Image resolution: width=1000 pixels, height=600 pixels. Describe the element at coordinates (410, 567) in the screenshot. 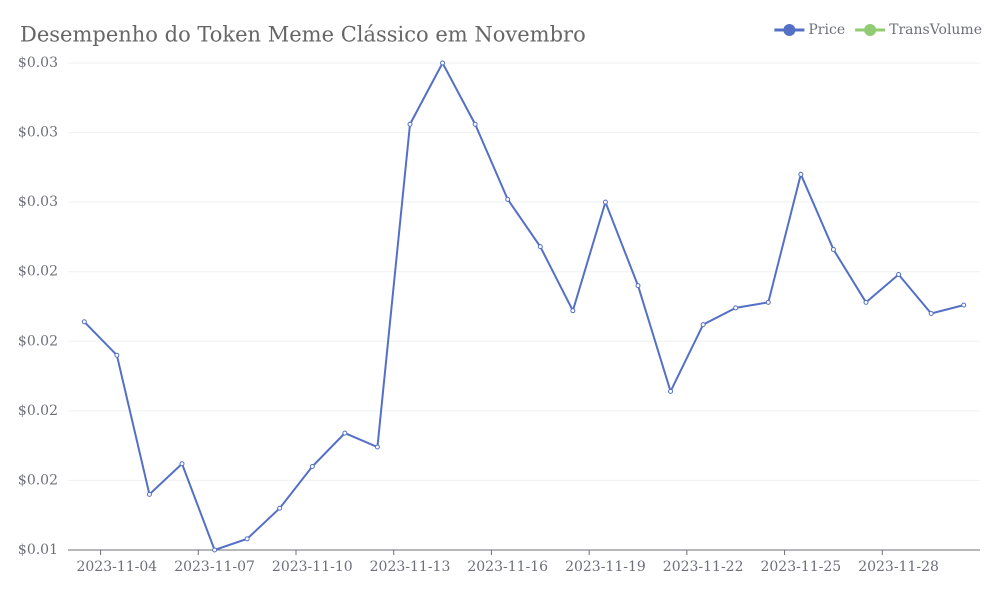

I see `x-tick-label: 2023-11-13` at that location.